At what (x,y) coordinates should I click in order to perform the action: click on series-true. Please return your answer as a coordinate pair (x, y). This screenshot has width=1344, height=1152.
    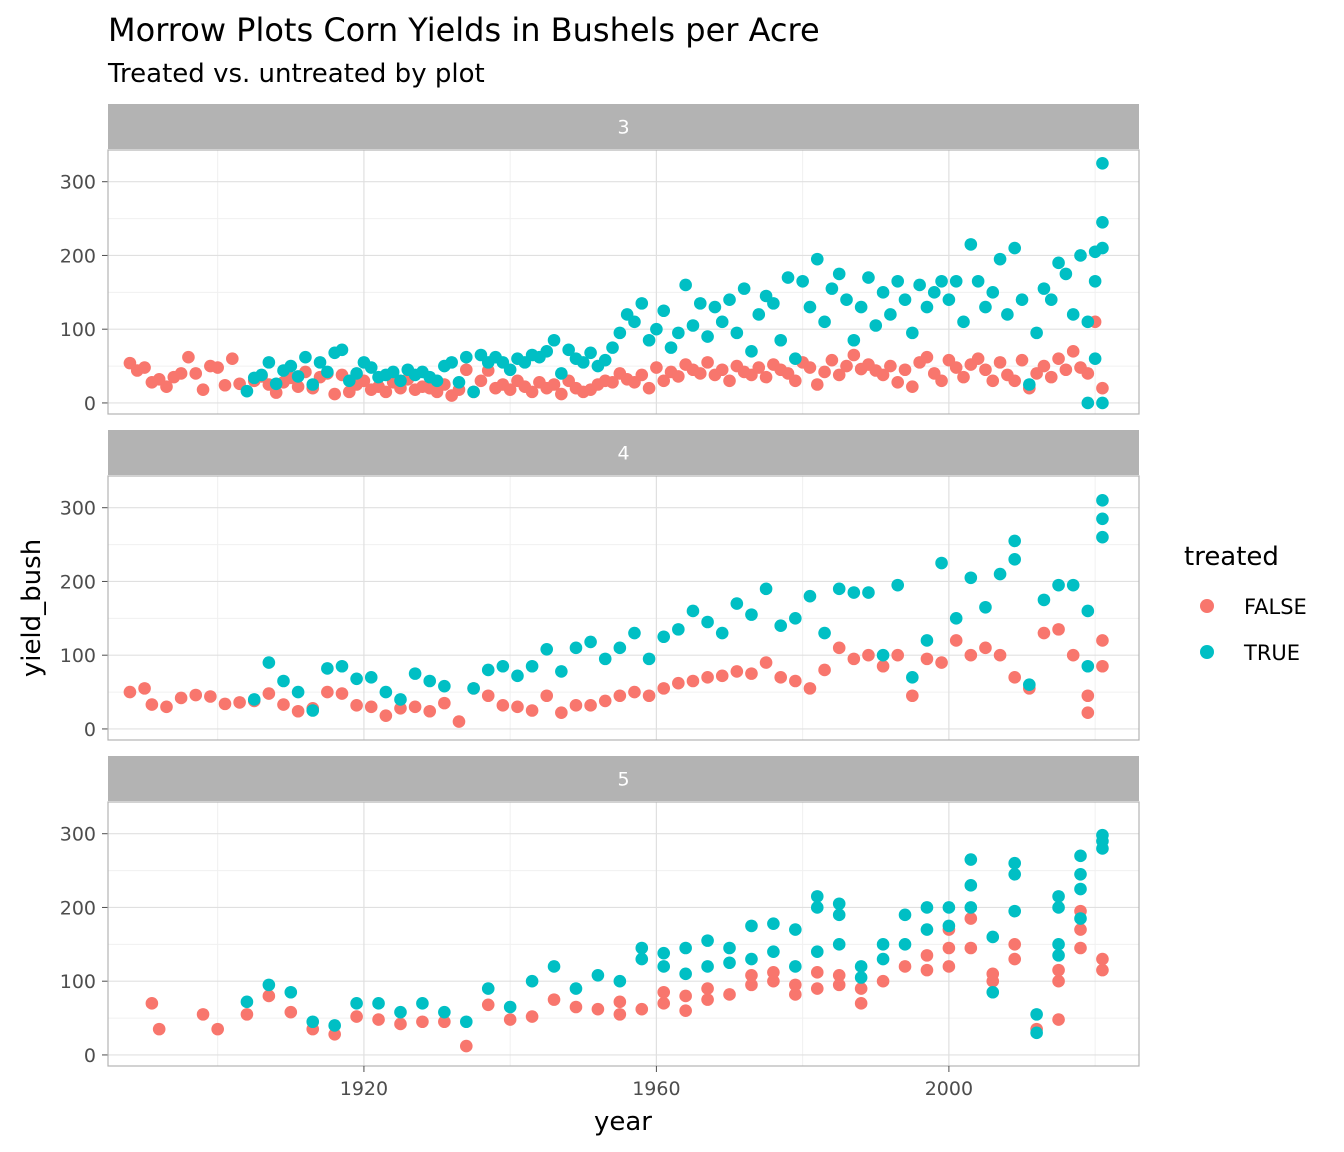
    Looking at the image, I should click on (674, 283).